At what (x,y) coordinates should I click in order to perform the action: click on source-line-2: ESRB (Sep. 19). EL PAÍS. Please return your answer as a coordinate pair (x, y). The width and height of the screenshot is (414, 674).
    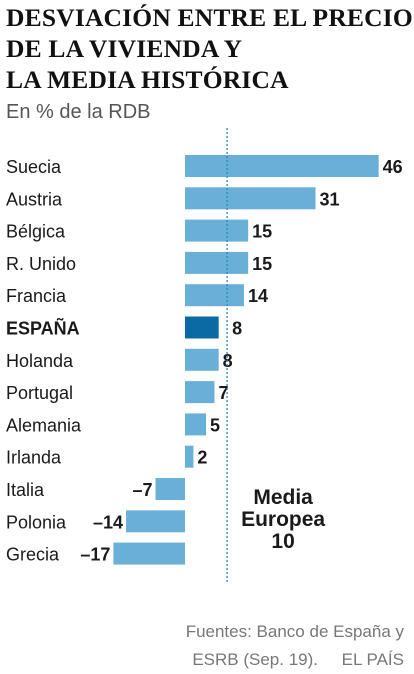
    Looking at the image, I should click on (234, 660).